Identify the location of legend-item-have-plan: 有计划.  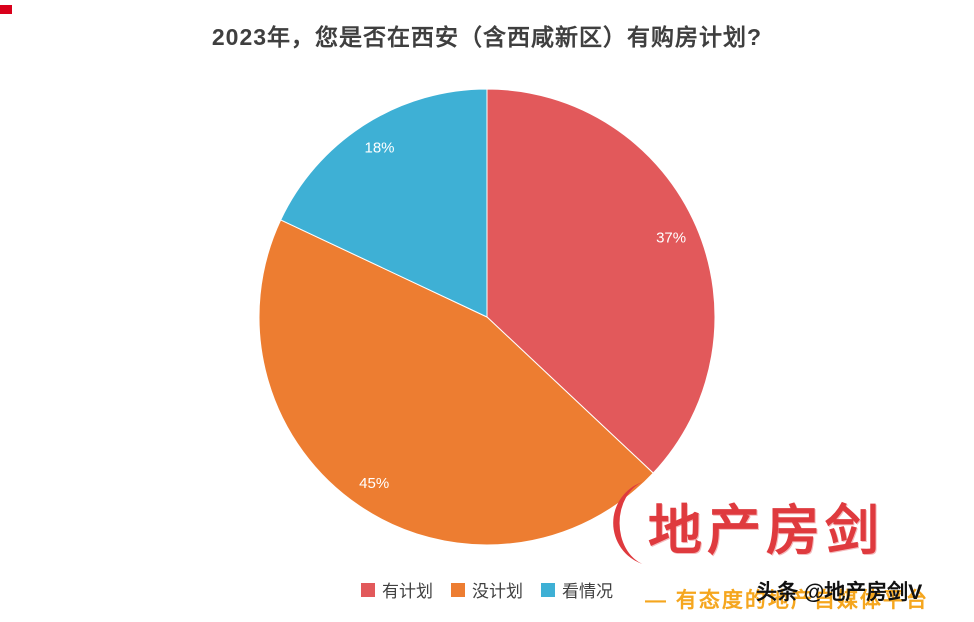
(397, 589).